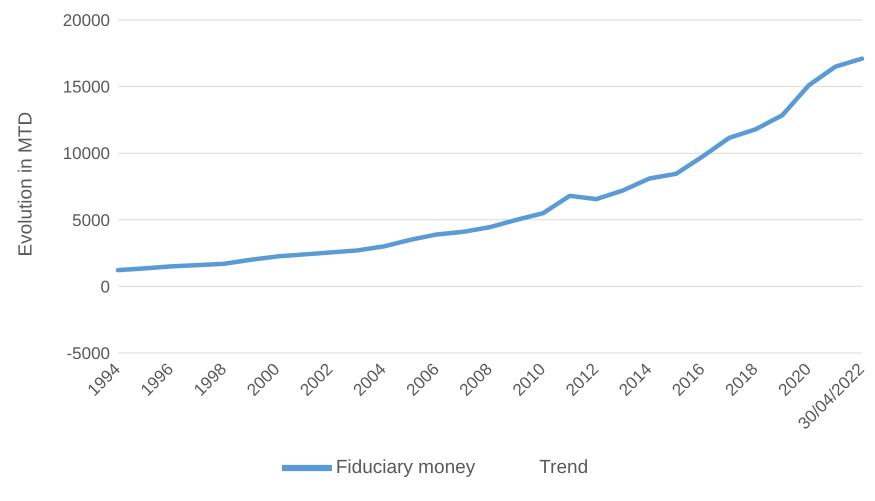 The height and width of the screenshot is (501, 875). I want to click on y-tick-label: 20000, so click(86, 20).